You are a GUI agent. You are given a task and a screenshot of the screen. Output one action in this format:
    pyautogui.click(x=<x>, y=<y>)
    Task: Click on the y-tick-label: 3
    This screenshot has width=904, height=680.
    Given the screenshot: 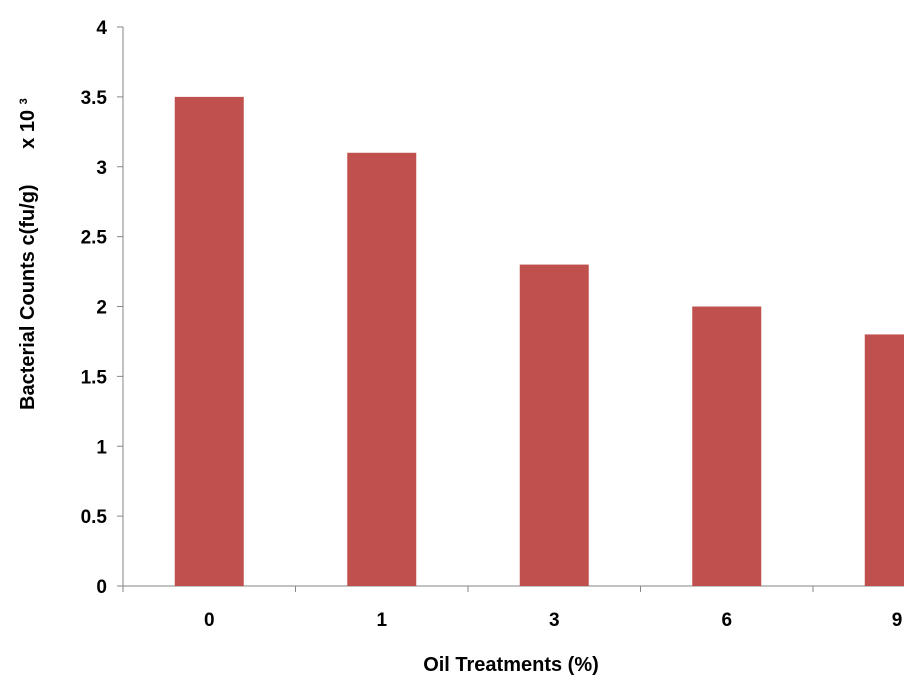 What is the action you would take?
    pyautogui.click(x=101, y=168)
    